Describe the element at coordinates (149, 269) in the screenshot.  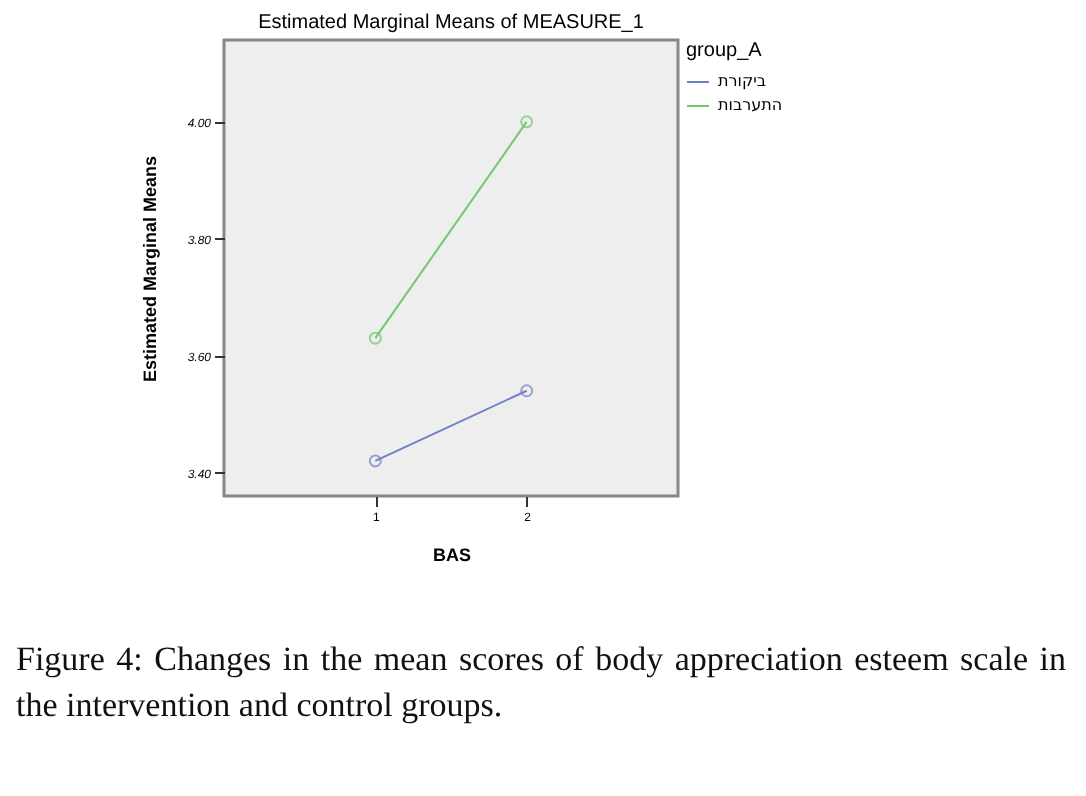
I see `y-axis-title: Estimated Marginal Means` at that location.